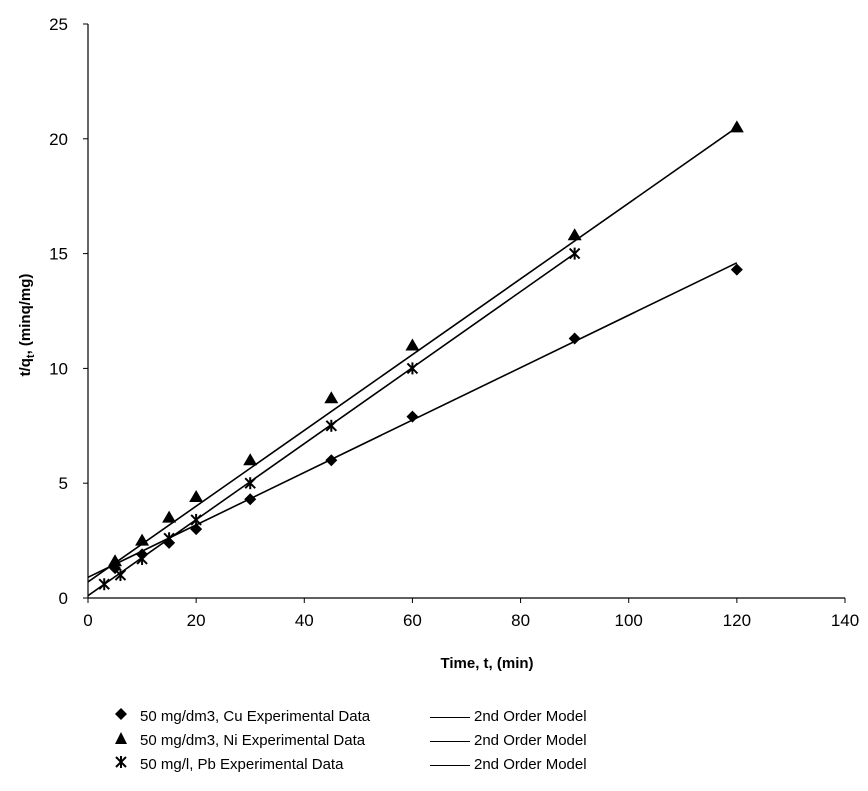 The width and height of the screenshot is (868, 791). Describe the element at coordinates (121, 717) in the screenshot. I see `diamond-marker-icon` at that location.